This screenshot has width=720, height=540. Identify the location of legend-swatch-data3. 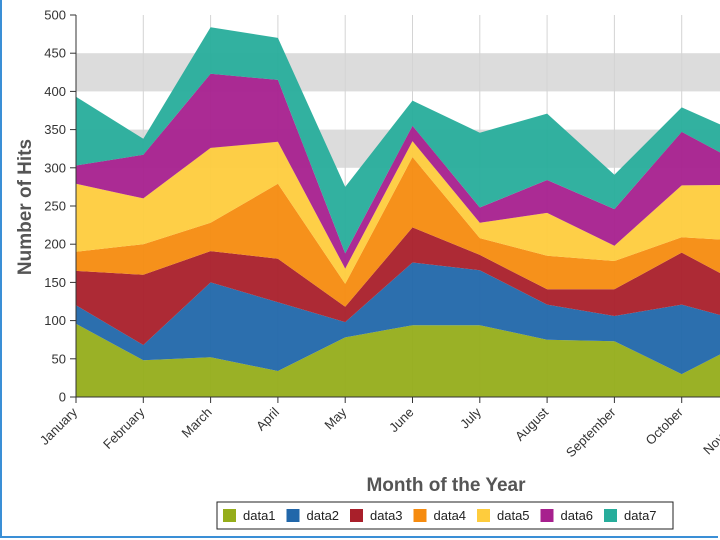
(356, 515).